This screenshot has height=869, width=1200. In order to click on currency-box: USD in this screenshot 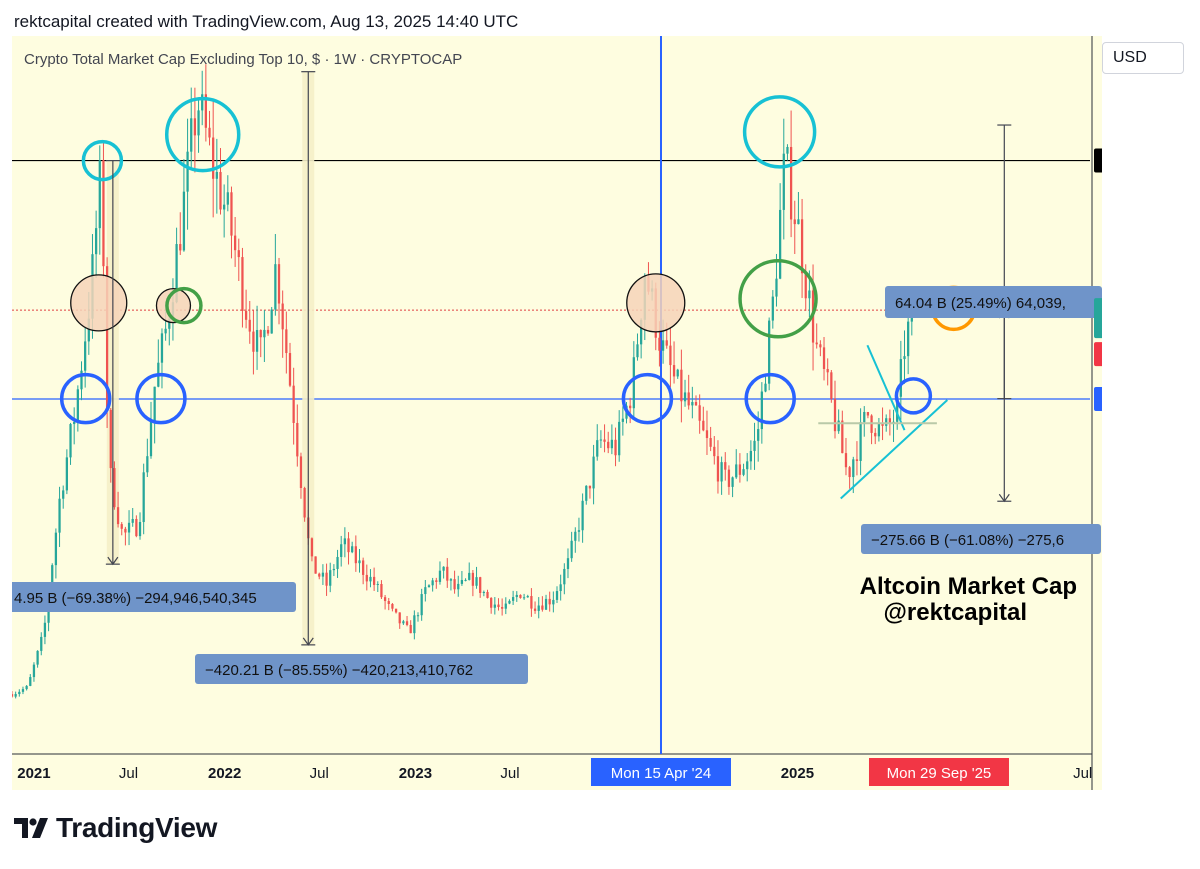, I will do `click(1143, 58)`.